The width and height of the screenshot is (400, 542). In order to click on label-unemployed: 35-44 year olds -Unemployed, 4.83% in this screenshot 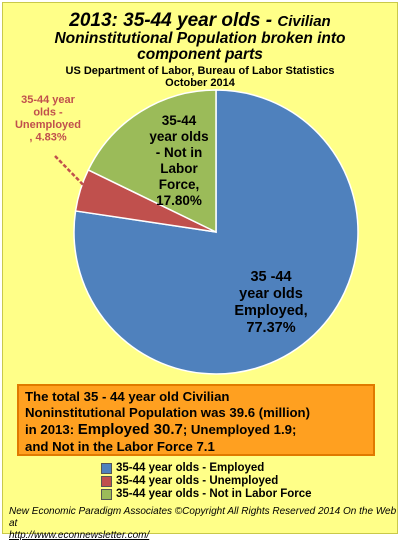, I will do `click(48, 119)`.